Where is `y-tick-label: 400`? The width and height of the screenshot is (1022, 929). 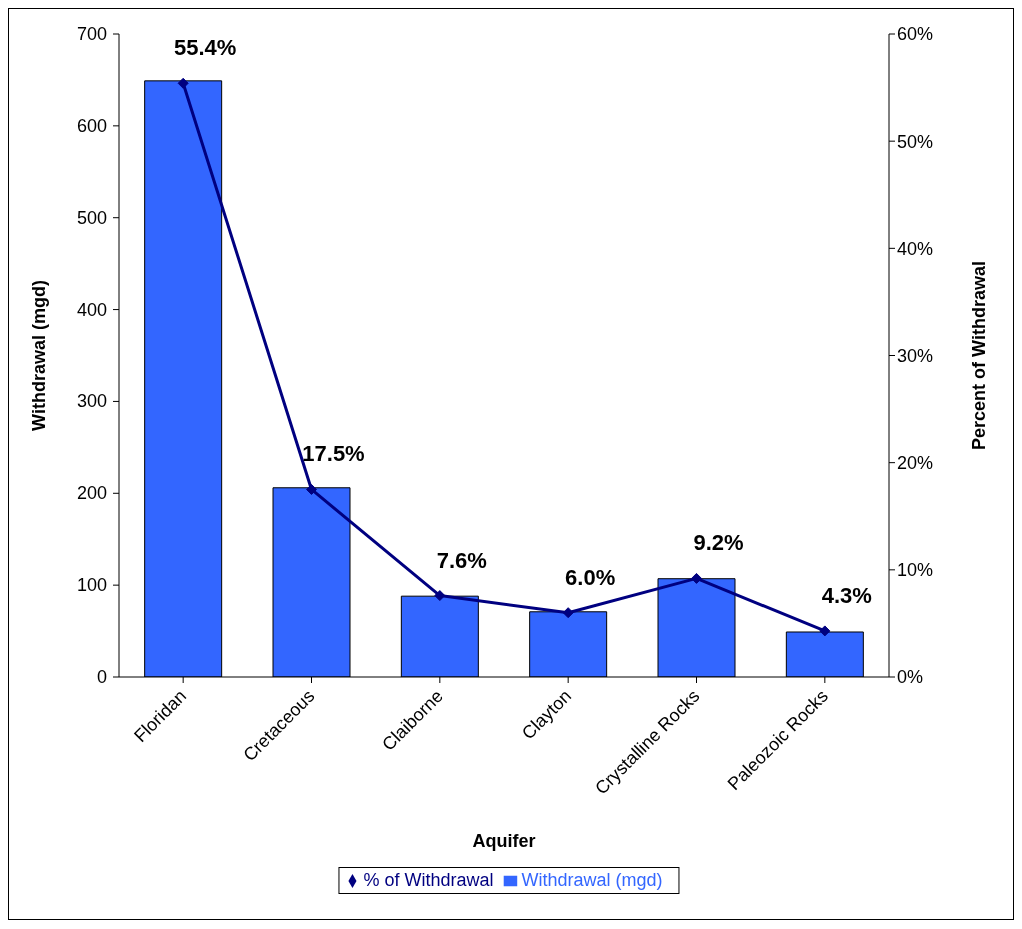 y-tick-label: 400 is located at coordinates (91, 309).